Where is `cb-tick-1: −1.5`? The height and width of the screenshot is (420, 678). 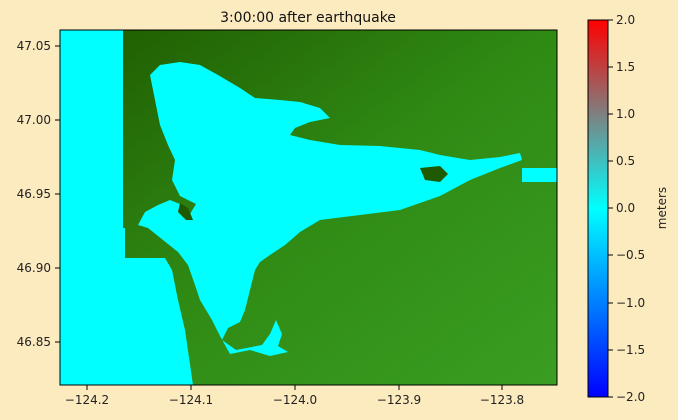 cb-tick-1: −1.5 is located at coordinates (626, 350).